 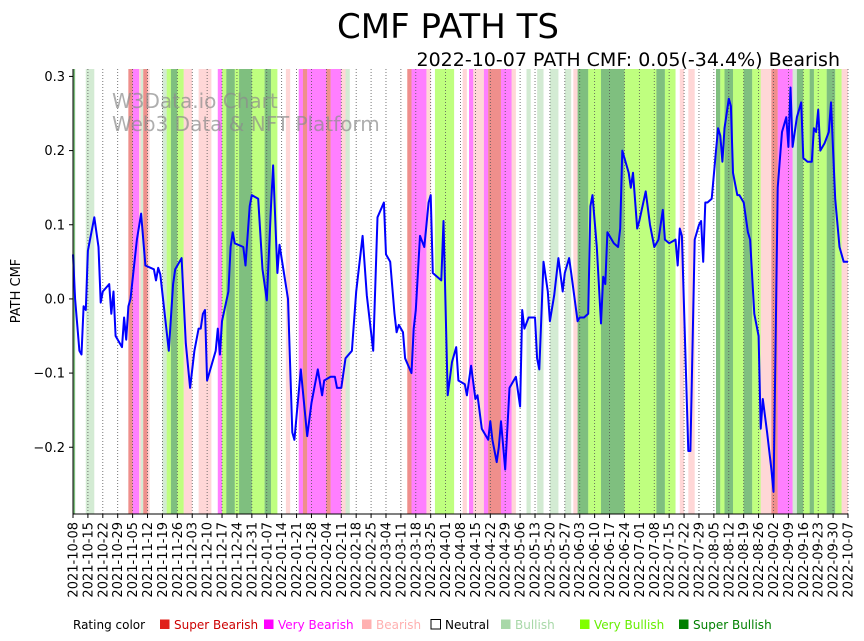 What do you see at coordinates (467, 625) in the screenshot?
I see `legend-label: Neutral` at bounding box center [467, 625].